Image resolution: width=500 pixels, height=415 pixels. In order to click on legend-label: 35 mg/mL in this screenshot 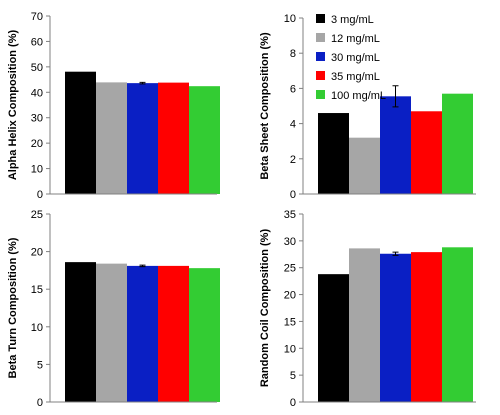, I will do `click(355, 77)`.